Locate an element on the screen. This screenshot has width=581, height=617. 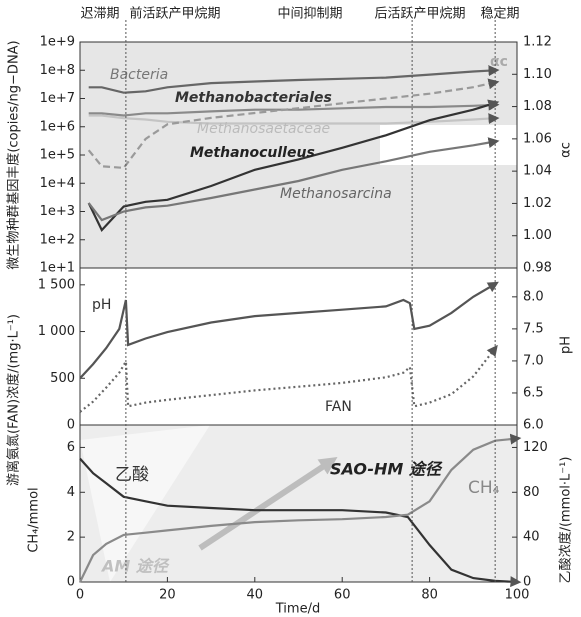
series-label: Methanosaetaceae is located at coordinates (263, 129).